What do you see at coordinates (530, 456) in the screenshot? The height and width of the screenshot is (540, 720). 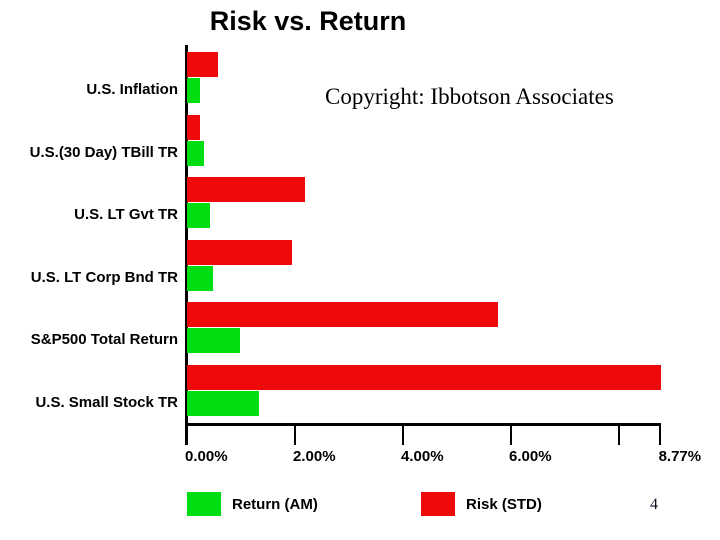 I see `x-axis-tick-label: 6.00%` at bounding box center [530, 456].